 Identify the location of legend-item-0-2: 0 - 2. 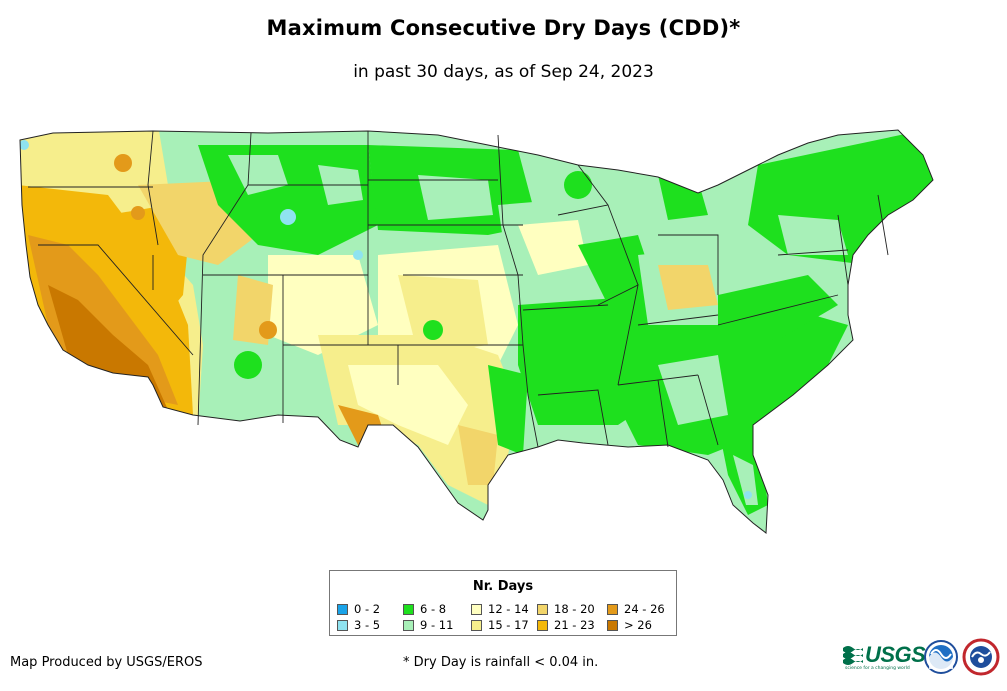
(358, 609).